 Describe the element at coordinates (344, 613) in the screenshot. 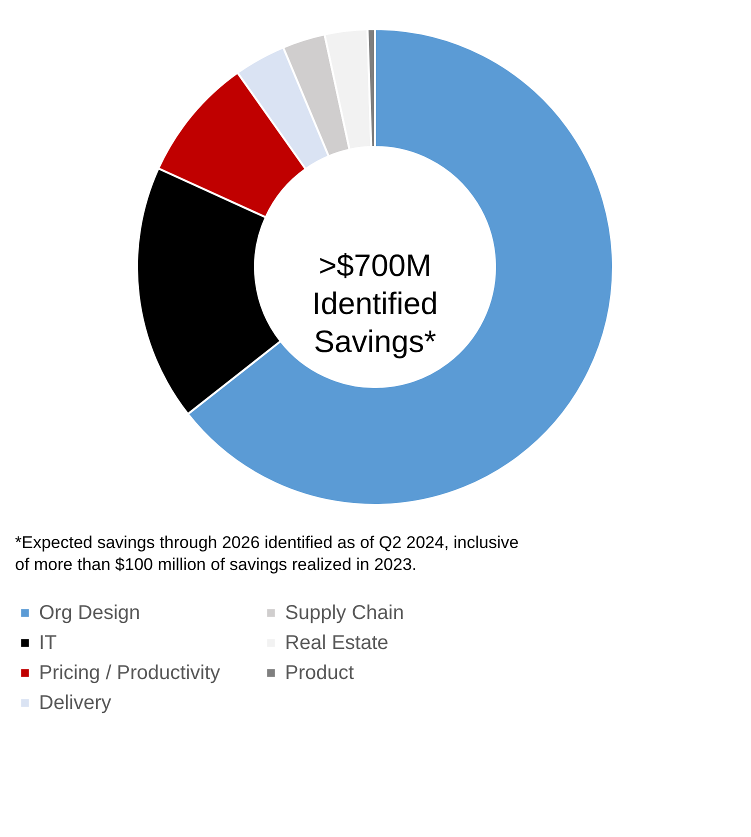

I see `legend-label: Supply Chain` at that location.